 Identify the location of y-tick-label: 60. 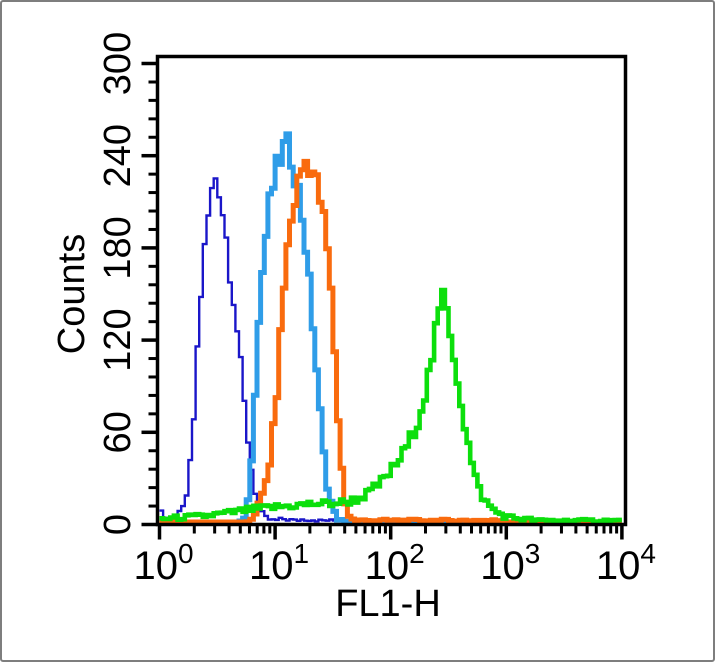
(118, 432).